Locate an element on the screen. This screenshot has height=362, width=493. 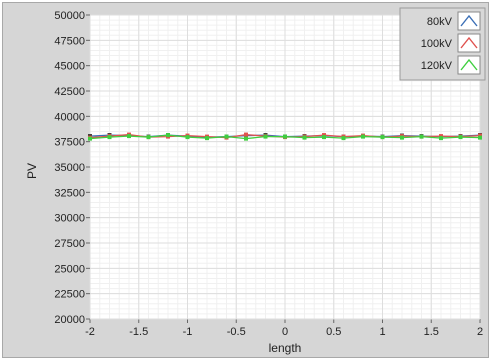
y-tick-label: 30000 is located at coordinates (69, 219).